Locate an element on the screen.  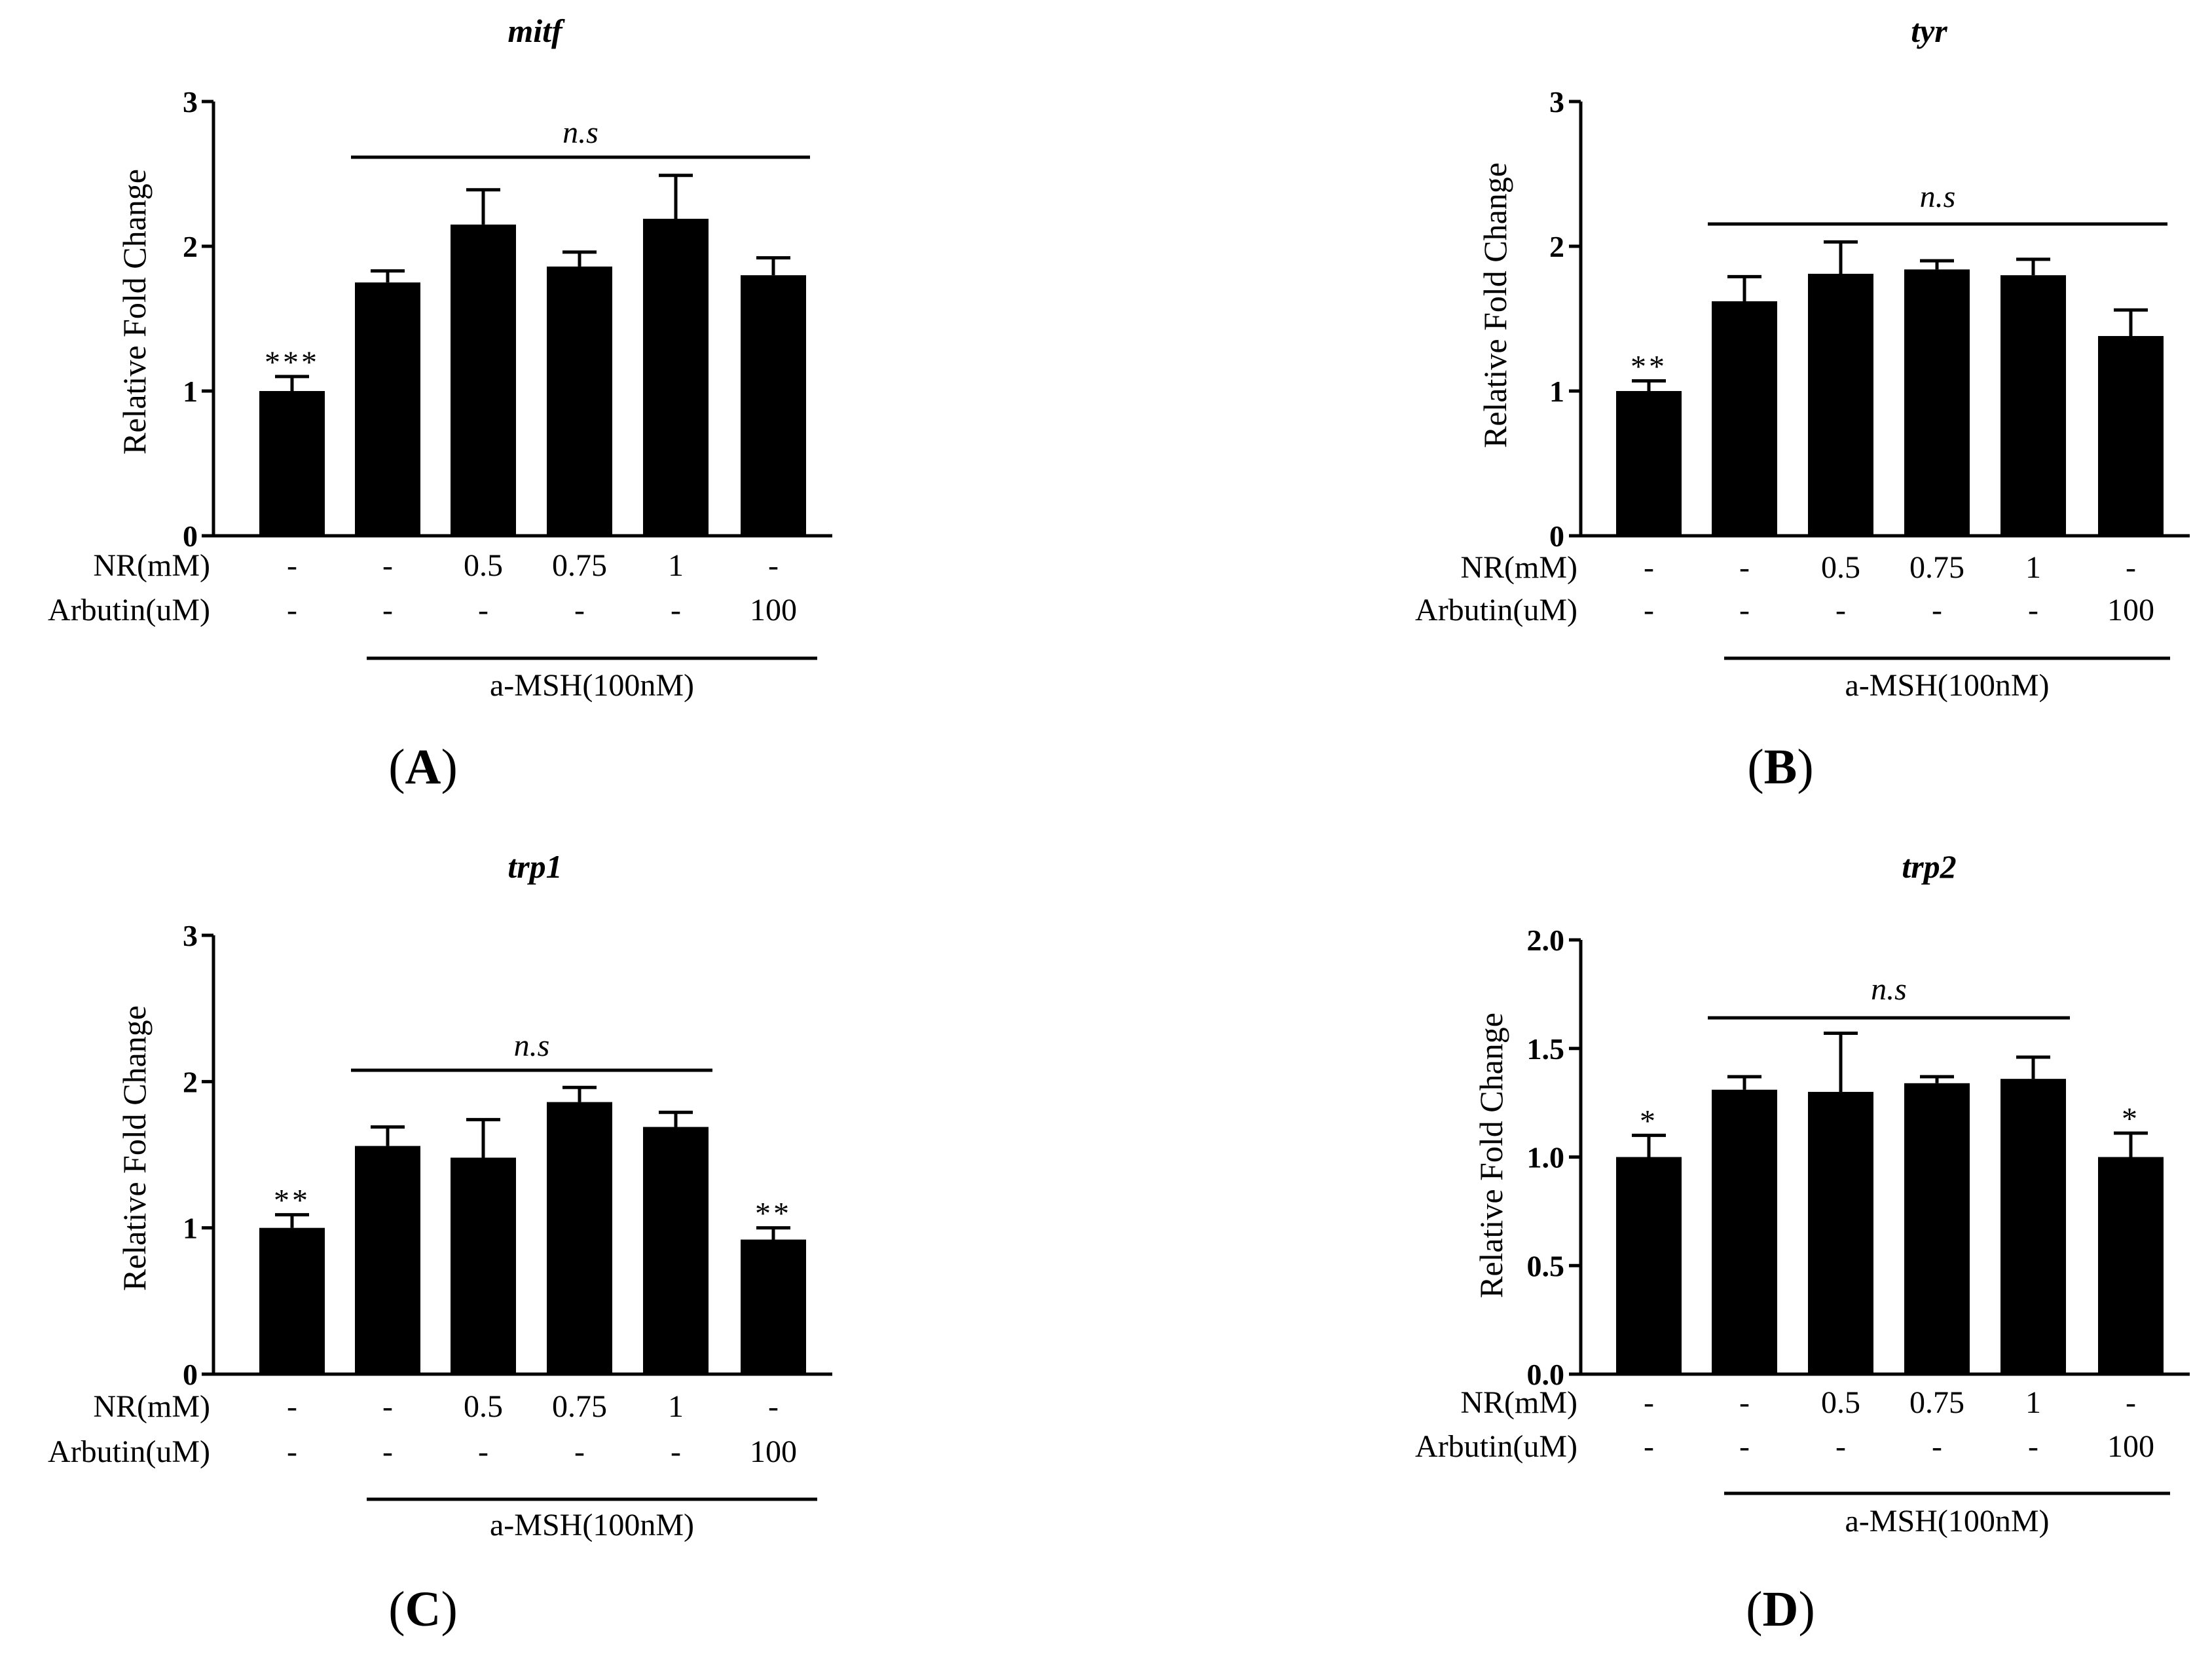
panel-label: (B) is located at coordinates (1780, 766).